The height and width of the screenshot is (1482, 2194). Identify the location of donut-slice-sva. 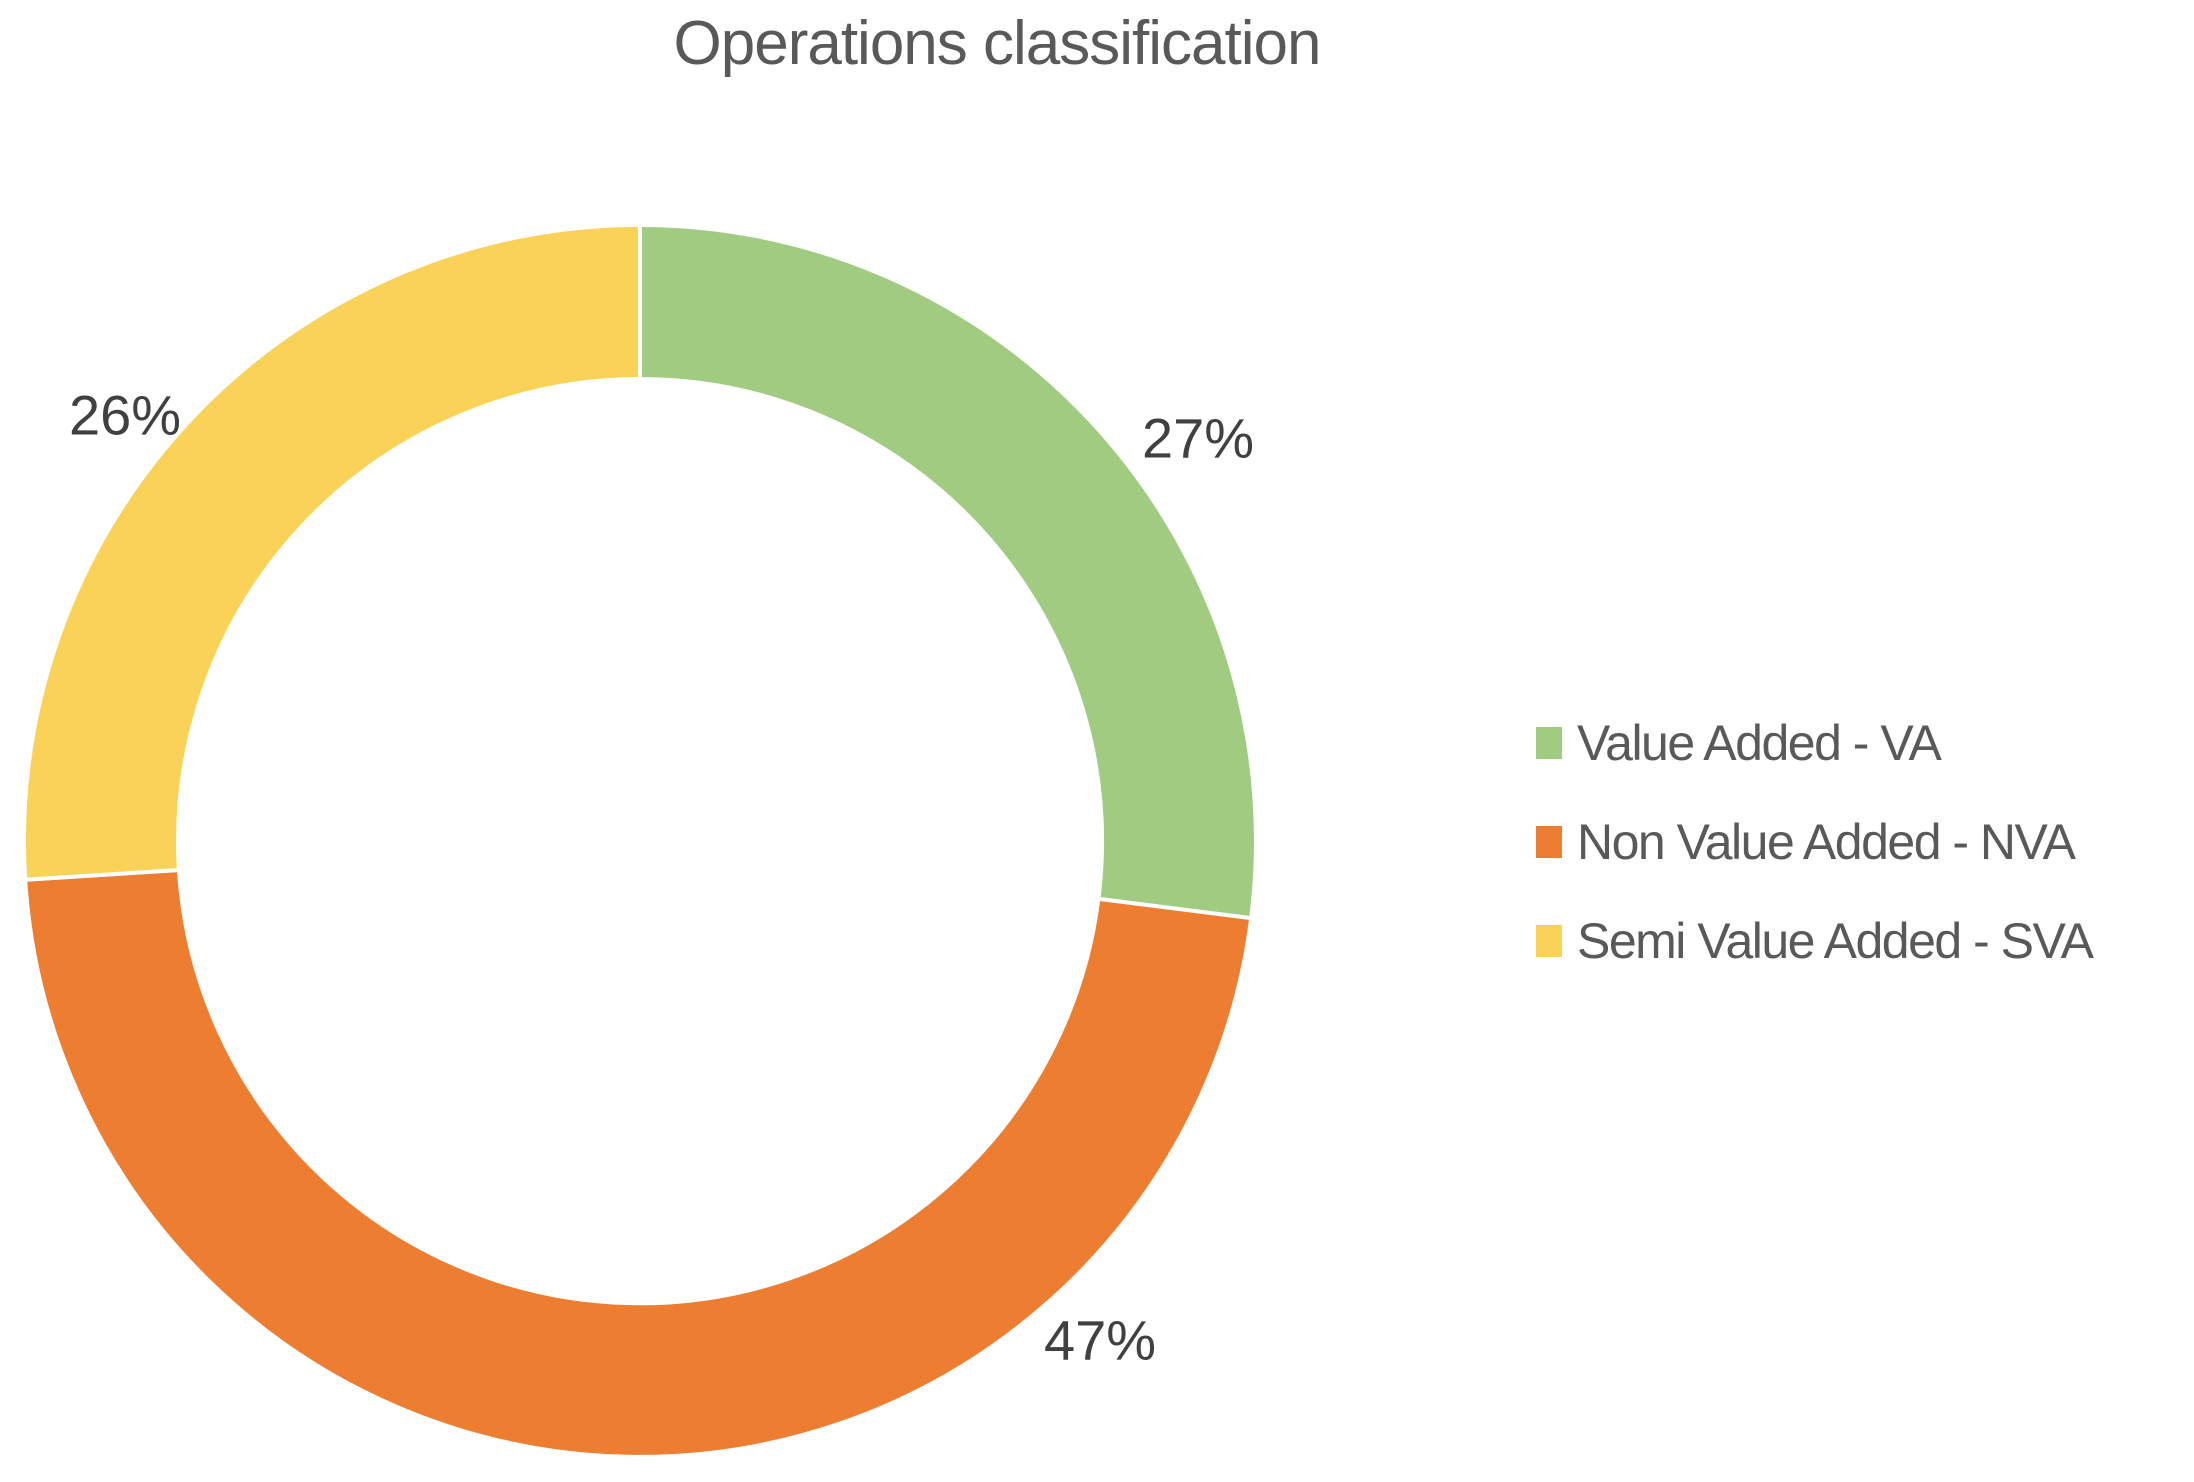
(331, 552).